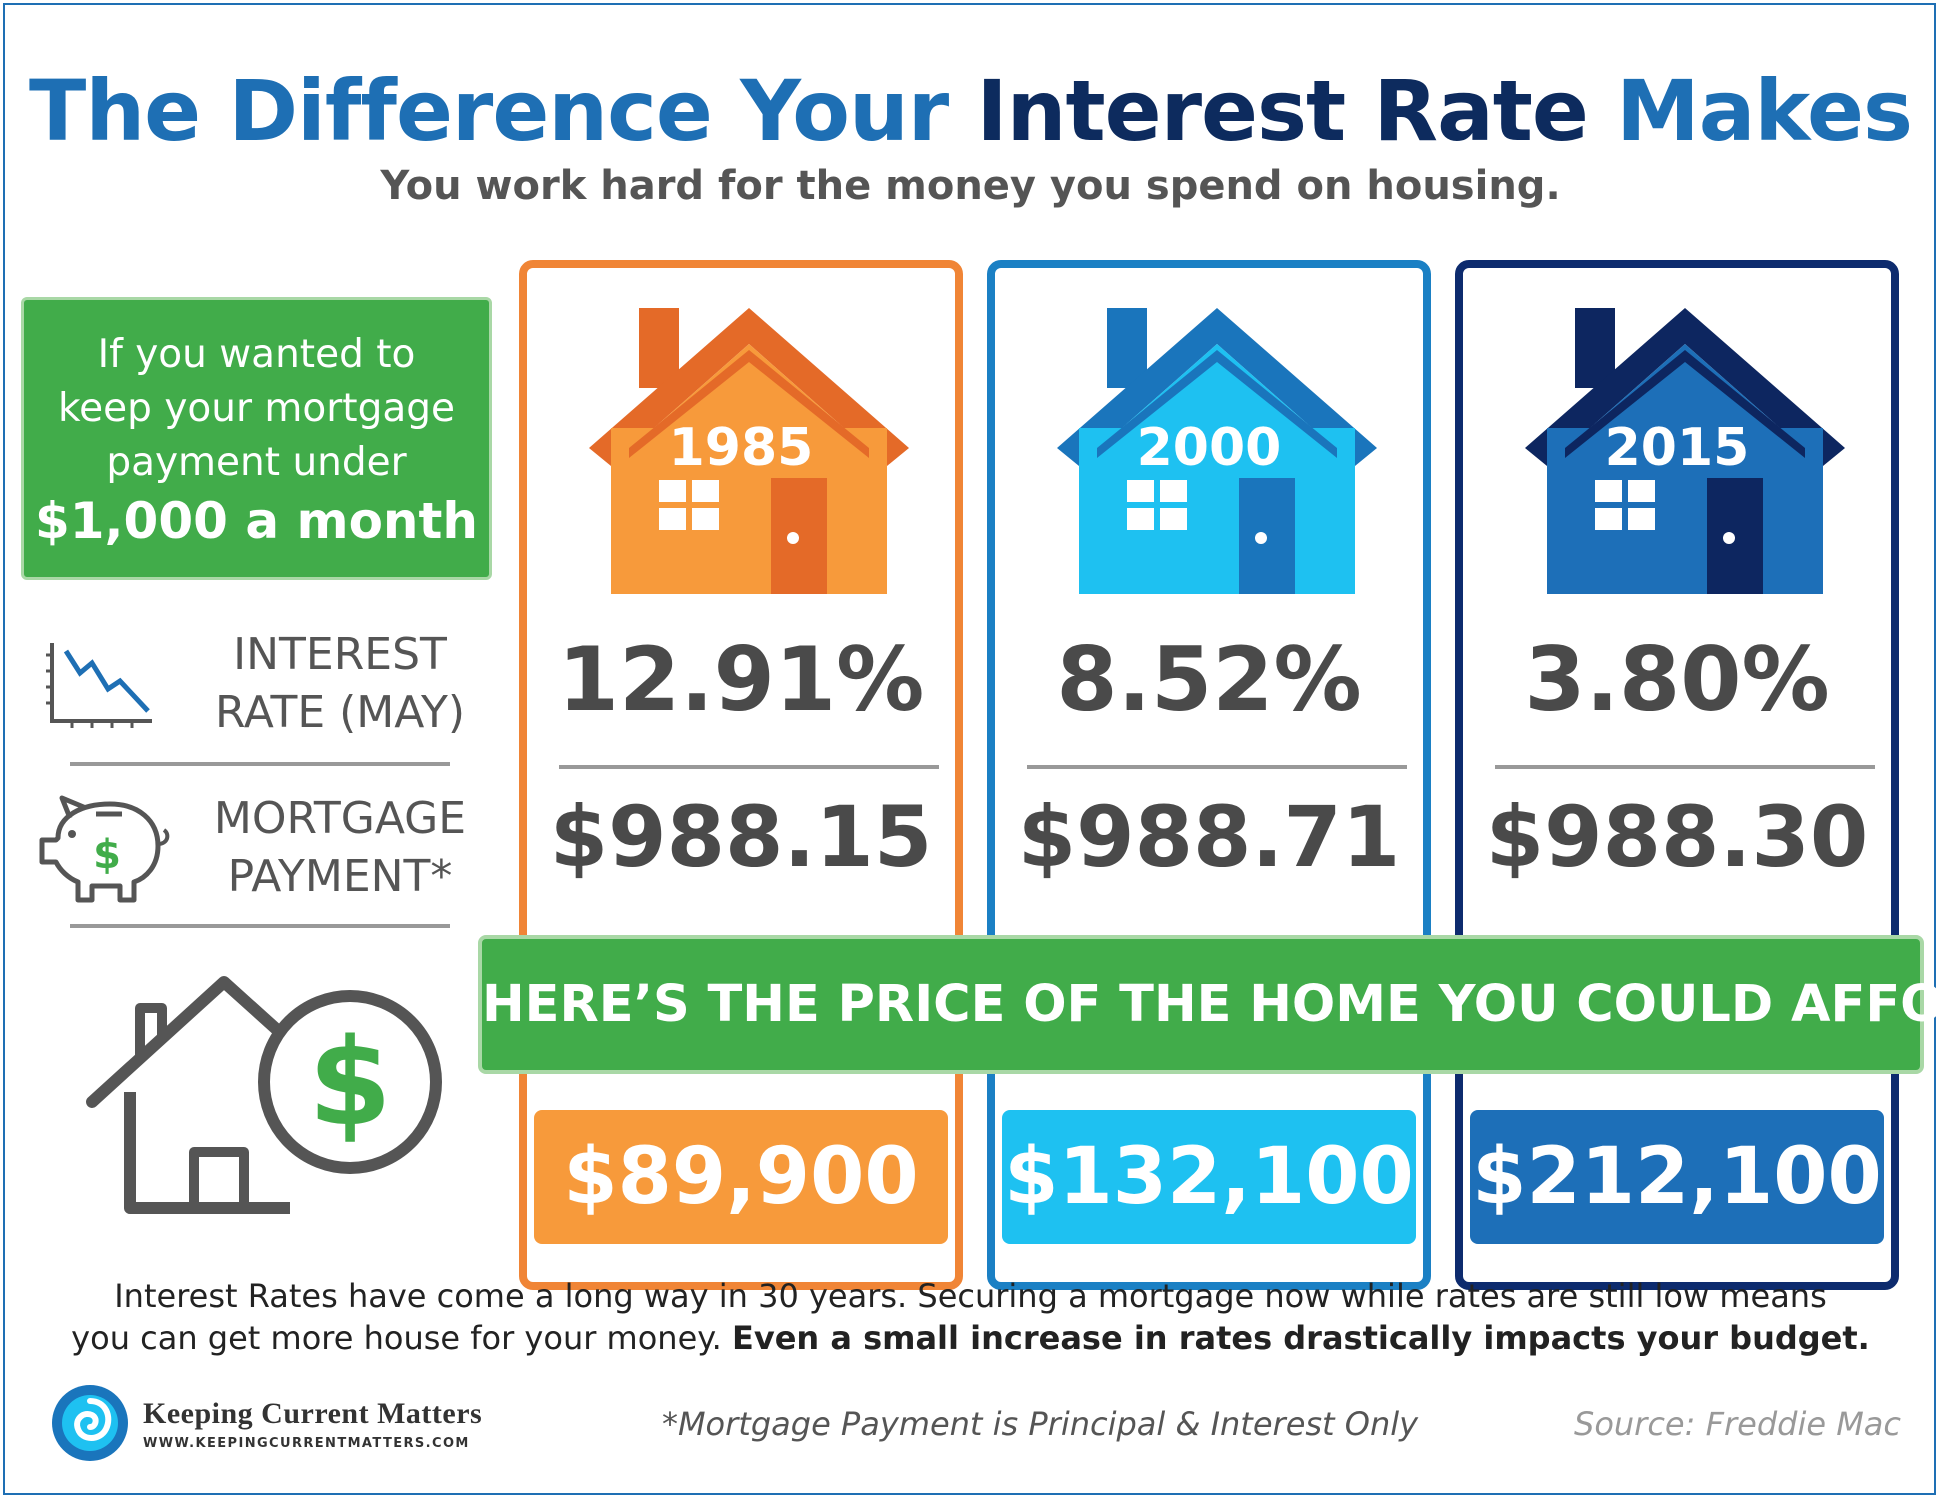 Image resolution: width=1941 pixels, height=1500 pixels. I want to click on footer-line-2-normal: you can get more house for your money., so click(401, 1338).